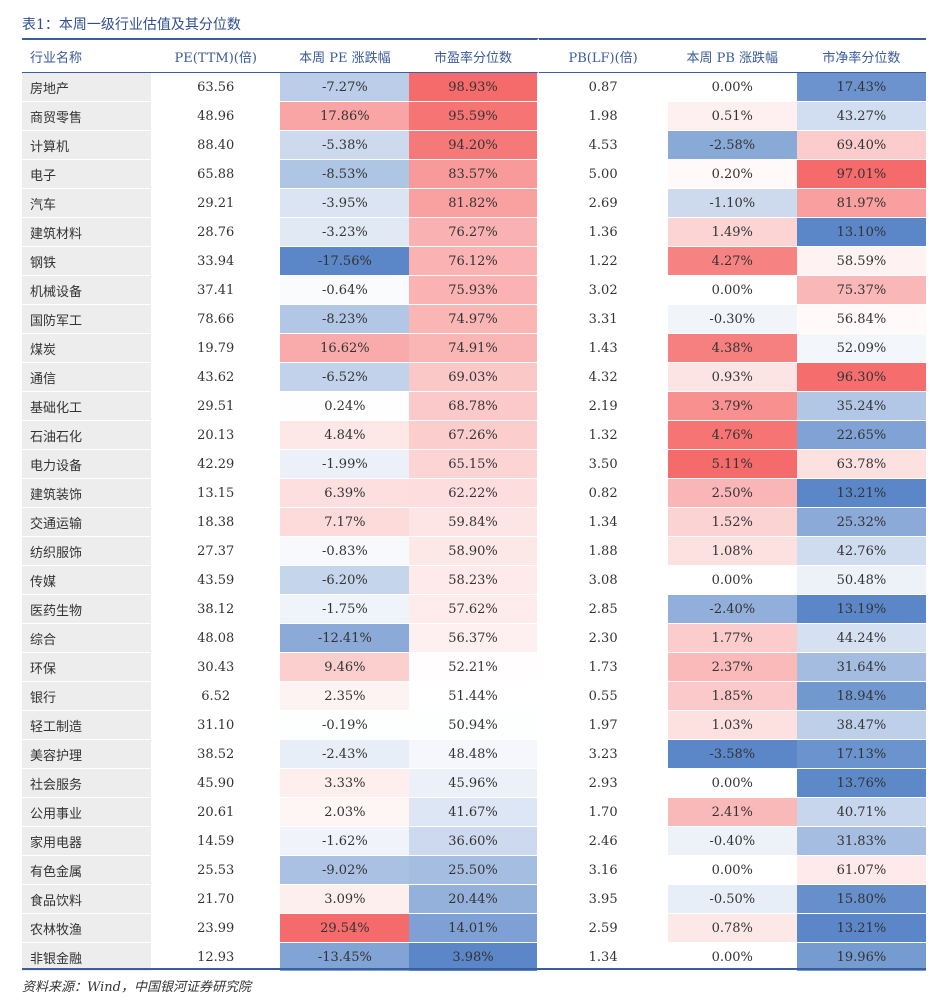 Image resolution: width=944 pixels, height=1001 pixels. Describe the element at coordinates (861, 464) in the screenshot. I see `pb-percentile-cell: 63.78%` at that location.